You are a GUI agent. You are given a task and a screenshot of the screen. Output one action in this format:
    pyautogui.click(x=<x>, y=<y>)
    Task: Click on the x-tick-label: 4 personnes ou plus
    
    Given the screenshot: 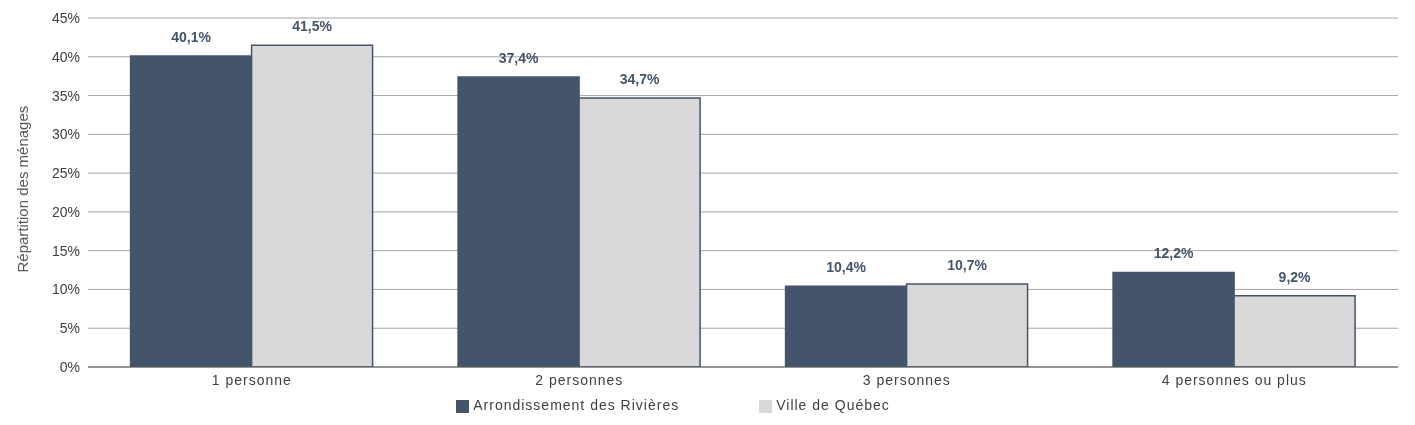 What is the action you would take?
    pyautogui.click(x=1234, y=379)
    